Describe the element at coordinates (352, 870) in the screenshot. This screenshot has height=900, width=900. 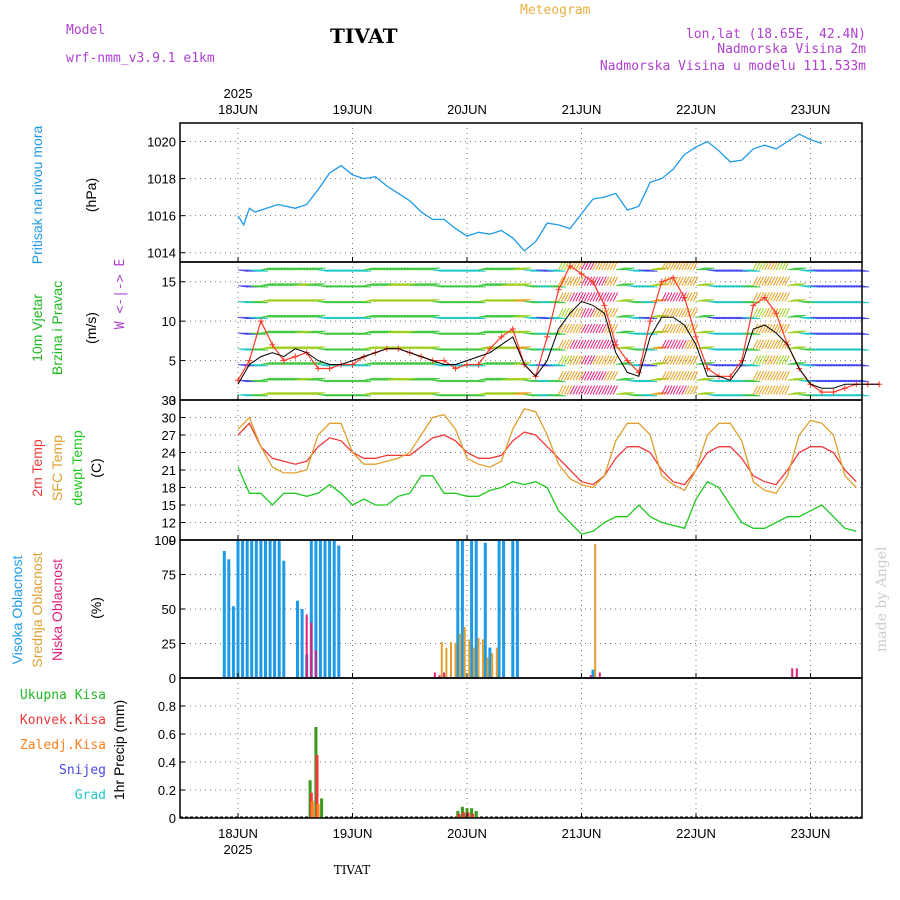
I see `footer-station: TIVAT` at that location.